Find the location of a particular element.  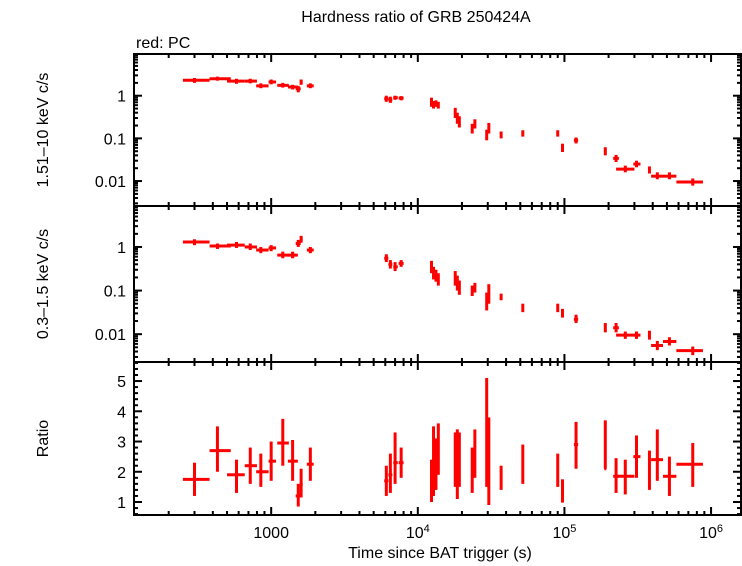

y-tick-label: 0.1 is located at coordinates (115, 292).